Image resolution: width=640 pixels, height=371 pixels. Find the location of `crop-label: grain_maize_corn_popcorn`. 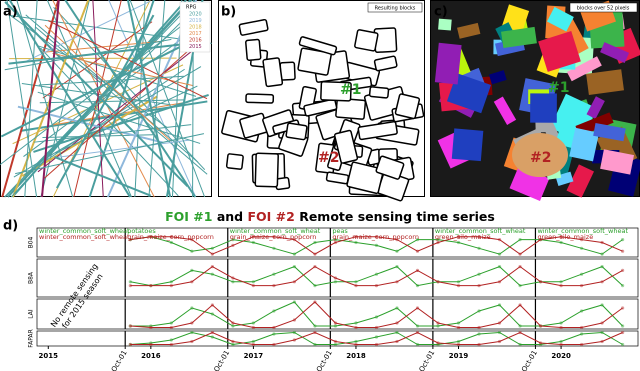

crop-label: grain_maize_corn_popcorn is located at coordinates (170, 237).